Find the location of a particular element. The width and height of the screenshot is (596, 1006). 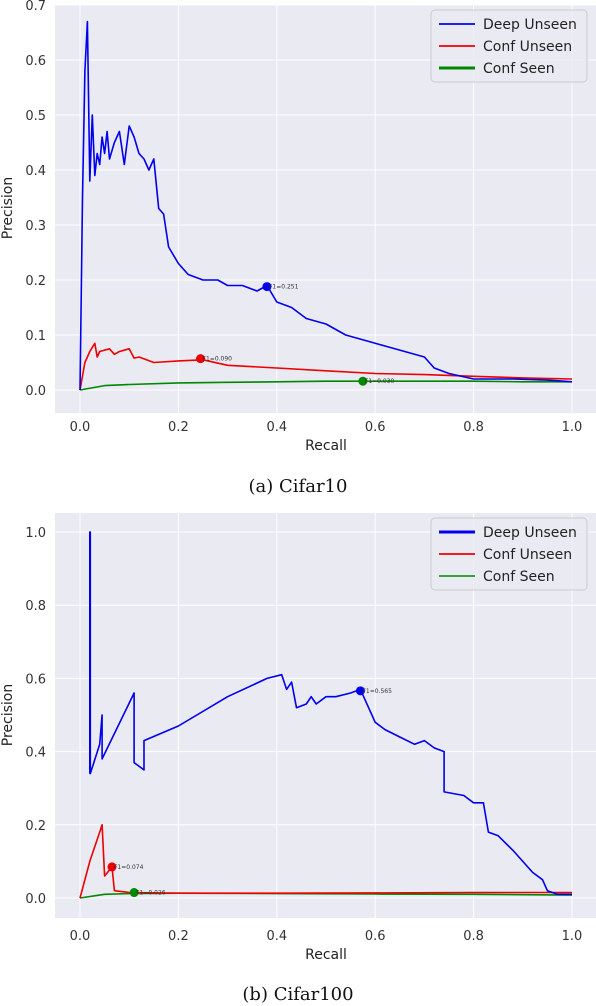

y-tick-label: 0.8 is located at coordinates (35, 606).